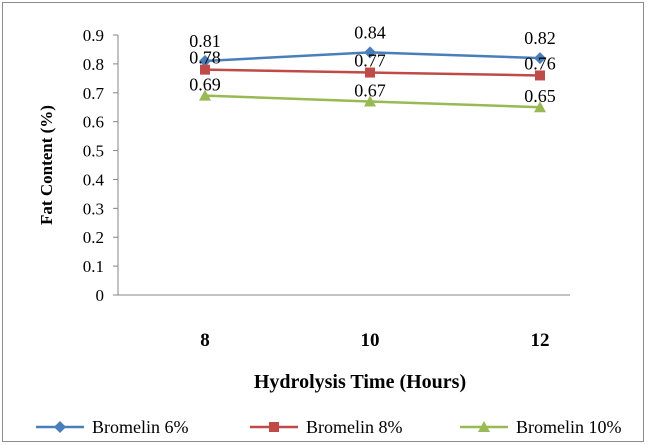 The image size is (648, 445). I want to click on y-tick-label: 0.5, so click(93, 151).